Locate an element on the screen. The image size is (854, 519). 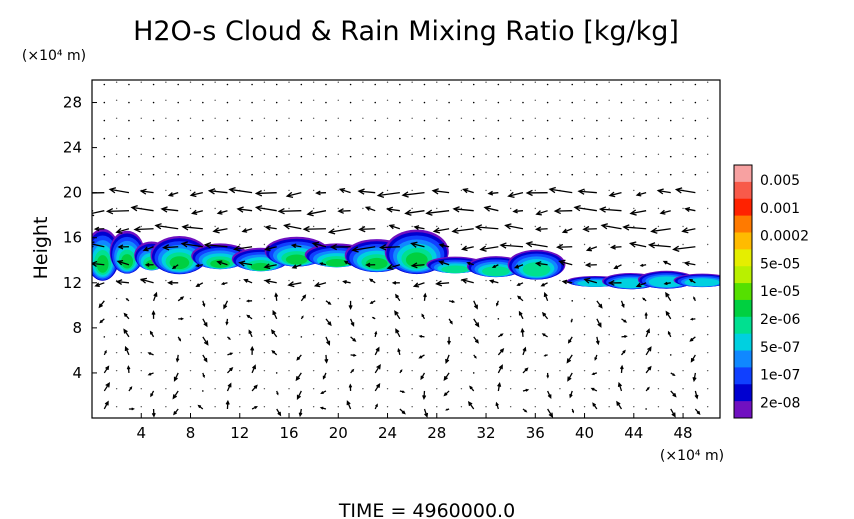
colorbar-swatch is located at coordinates (743, 292).